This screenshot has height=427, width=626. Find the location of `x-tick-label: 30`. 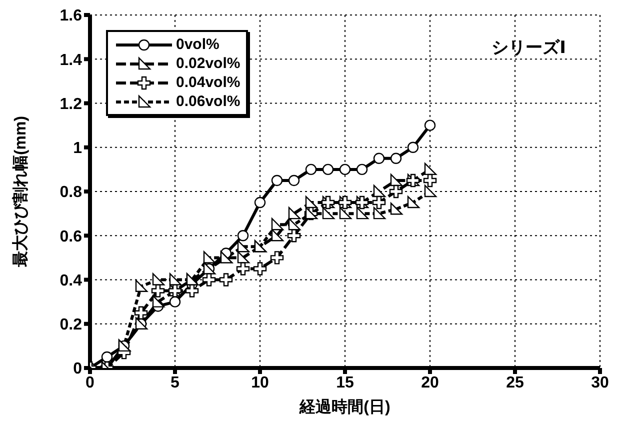

x-tick-label: 30 is located at coordinates (600, 383).